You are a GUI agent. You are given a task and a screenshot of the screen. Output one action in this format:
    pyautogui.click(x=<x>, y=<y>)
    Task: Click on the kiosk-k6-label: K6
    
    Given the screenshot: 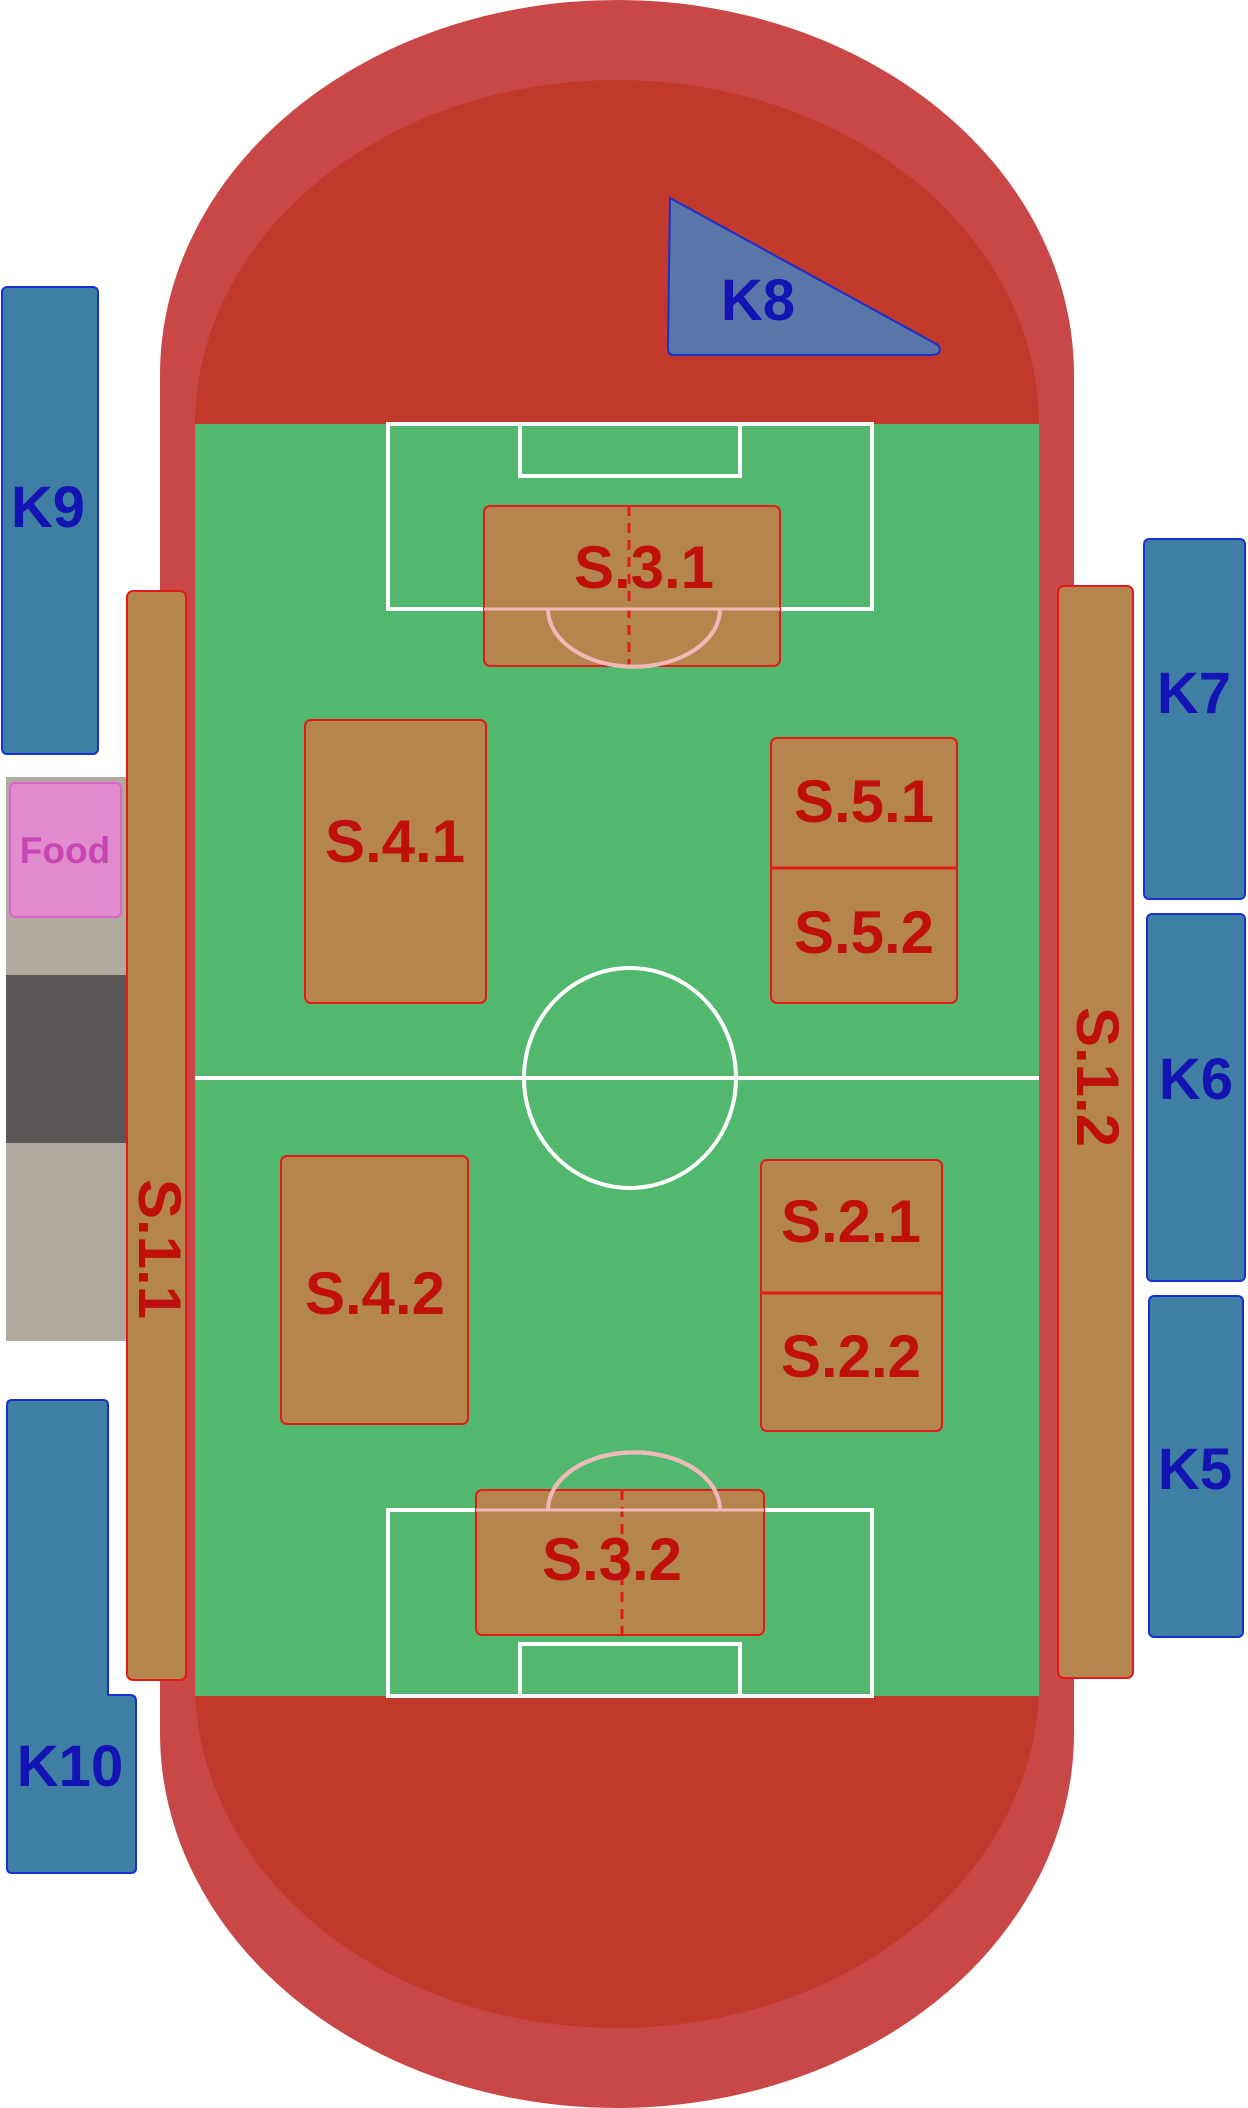 What is the action you would take?
    pyautogui.click(x=1196, y=1079)
    